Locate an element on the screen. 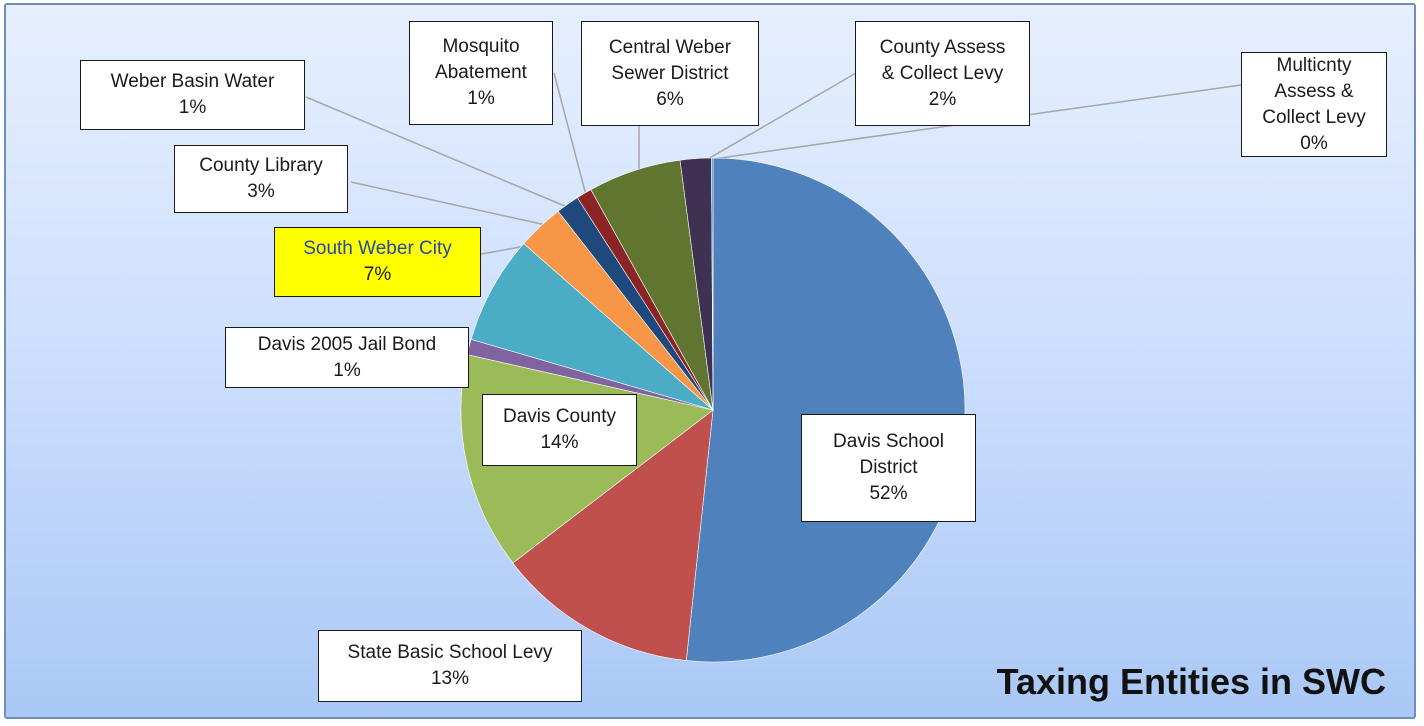 The width and height of the screenshot is (1424, 726). data-label-percent: 3% is located at coordinates (261, 191).